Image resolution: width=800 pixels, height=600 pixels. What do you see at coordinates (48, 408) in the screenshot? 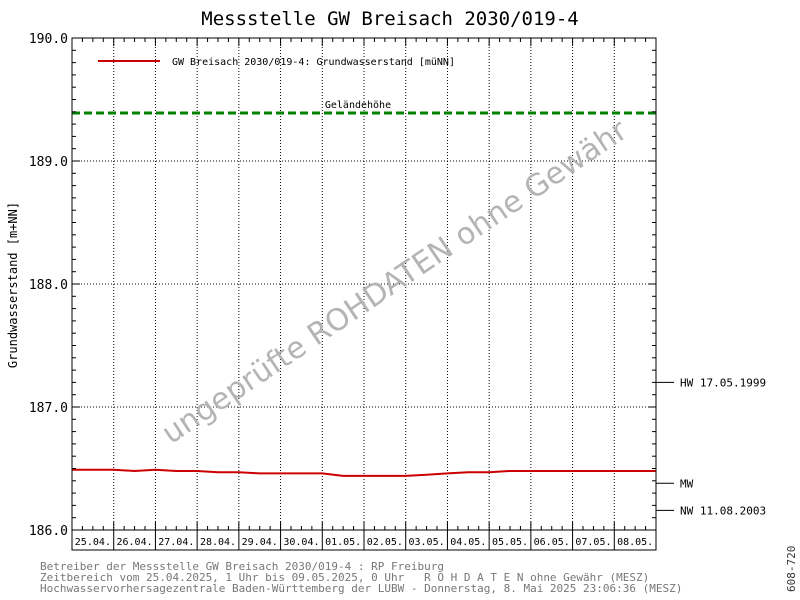
I see `y-tick-label: 187.0` at bounding box center [48, 408].